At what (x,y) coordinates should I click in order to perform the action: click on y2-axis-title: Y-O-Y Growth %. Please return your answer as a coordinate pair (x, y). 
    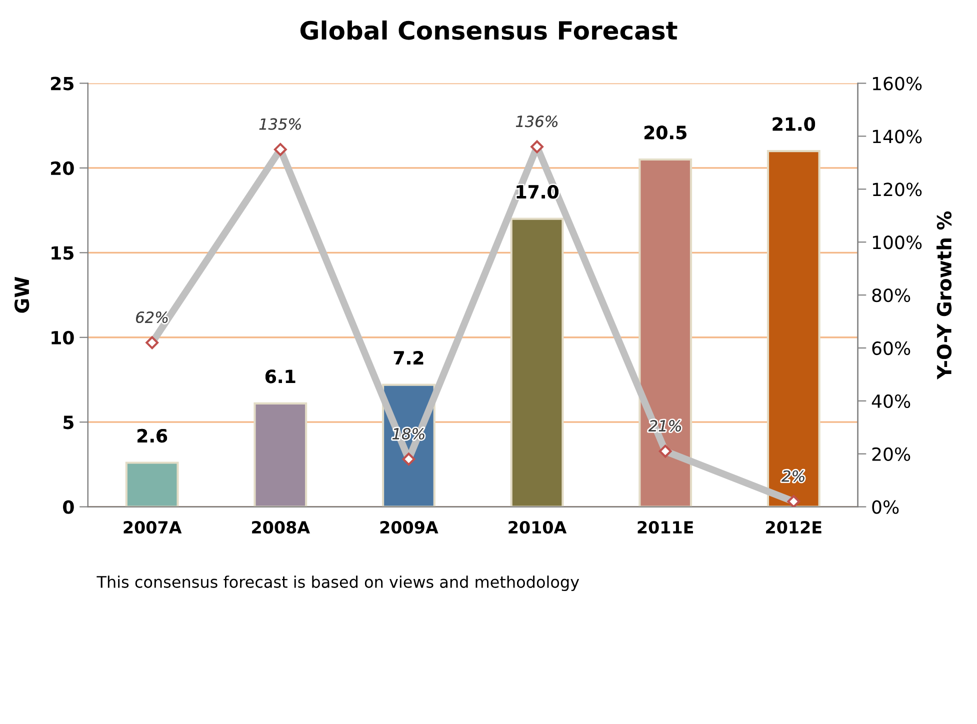
    Looking at the image, I should click on (944, 295).